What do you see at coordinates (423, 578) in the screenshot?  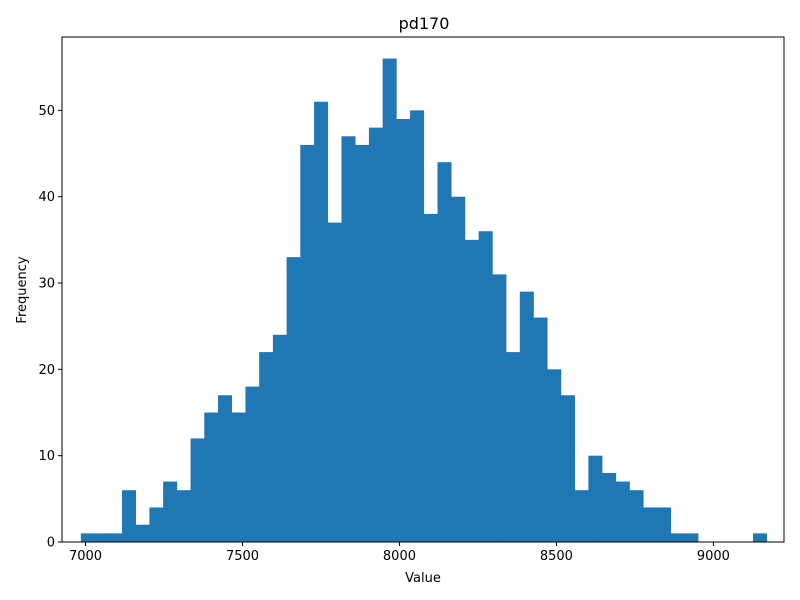 I see `x-axis-label: Value` at bounding box center [423, 578].